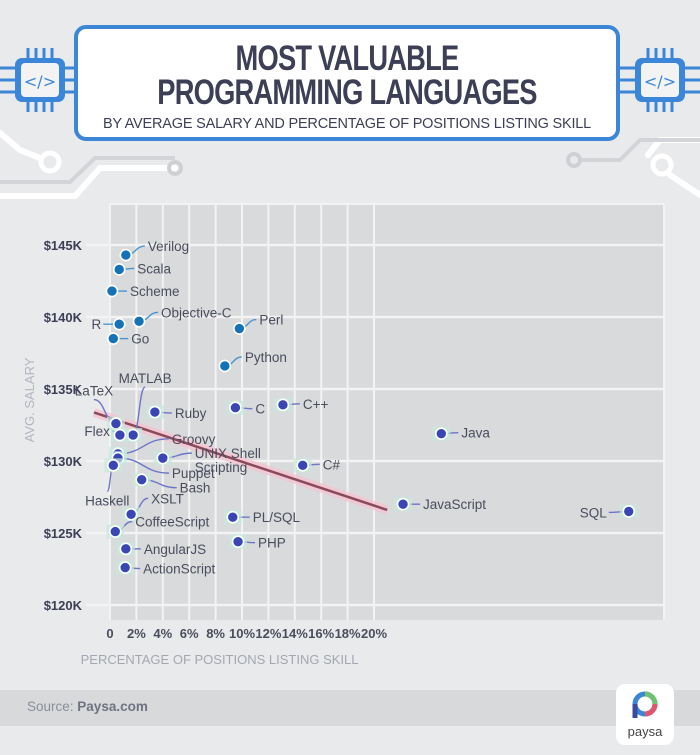 The width and height of the screenshot is (700, 755). I want to click on x-tick-label: 12%, so click(268, 633).